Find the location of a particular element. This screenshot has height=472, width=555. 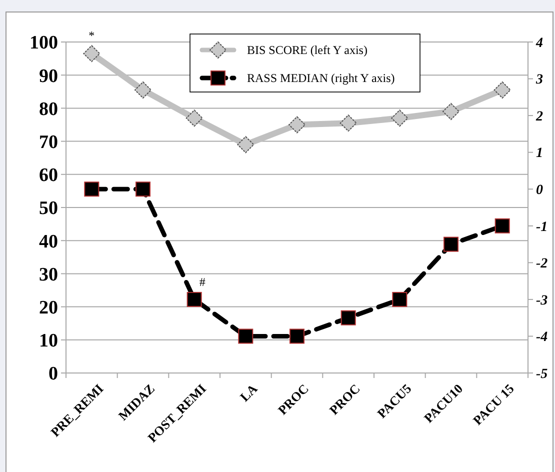

y-tick-label: 10 is located at coordinates (48, 341).